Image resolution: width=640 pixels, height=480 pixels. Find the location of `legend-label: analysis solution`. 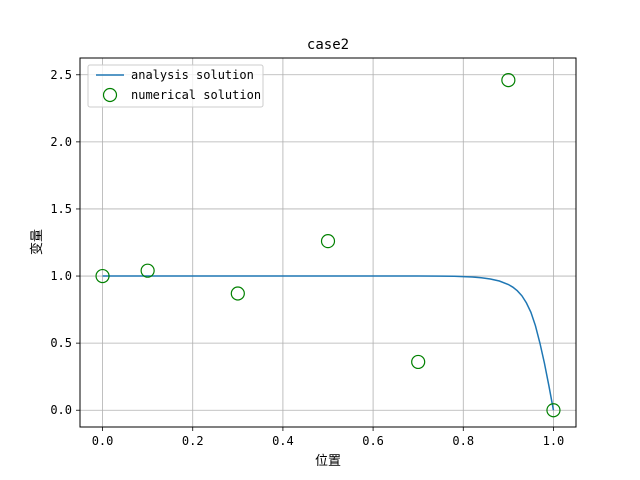

legend-label: analysis solution is located at coordinates (192, 75).